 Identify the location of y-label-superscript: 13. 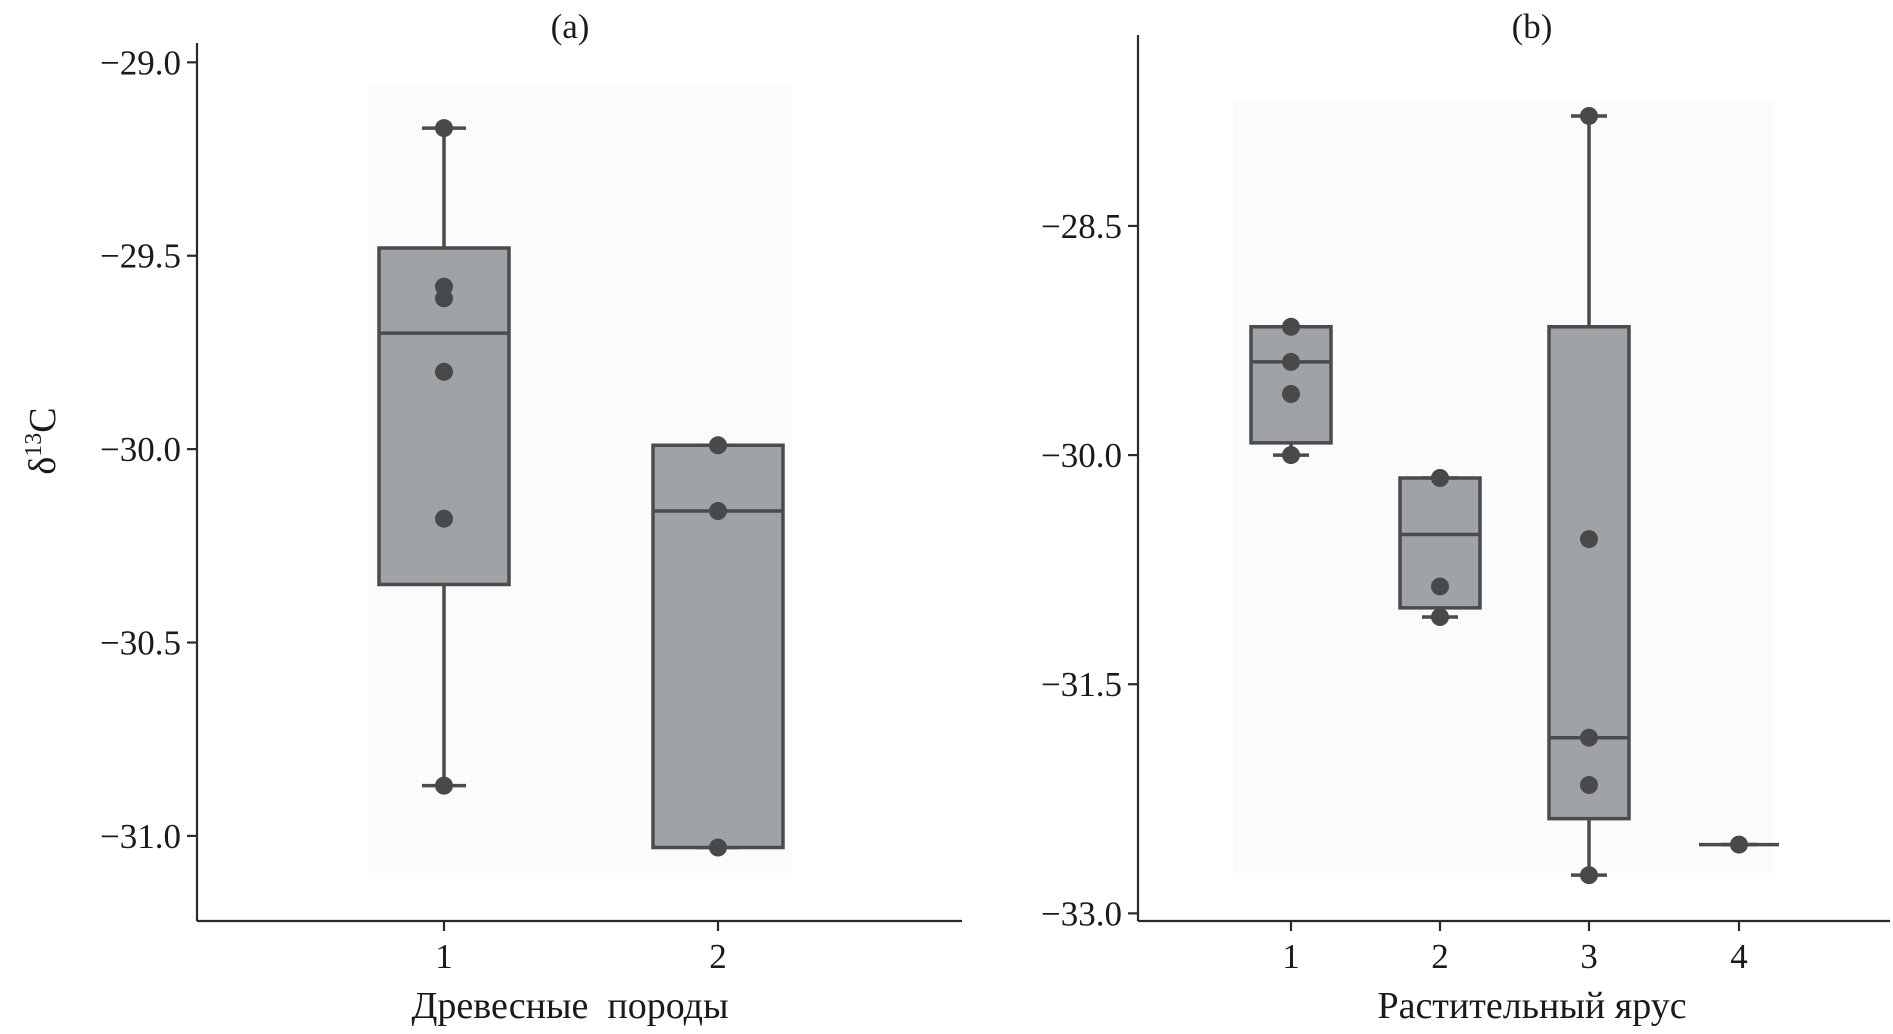
(34, 445).